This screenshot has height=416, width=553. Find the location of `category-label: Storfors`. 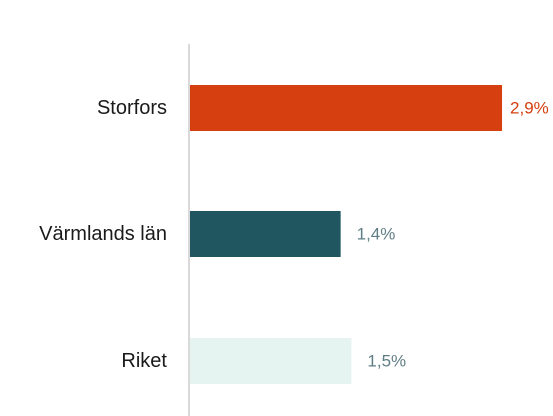

category-label: Storfors is located at coordinates (132, 108).